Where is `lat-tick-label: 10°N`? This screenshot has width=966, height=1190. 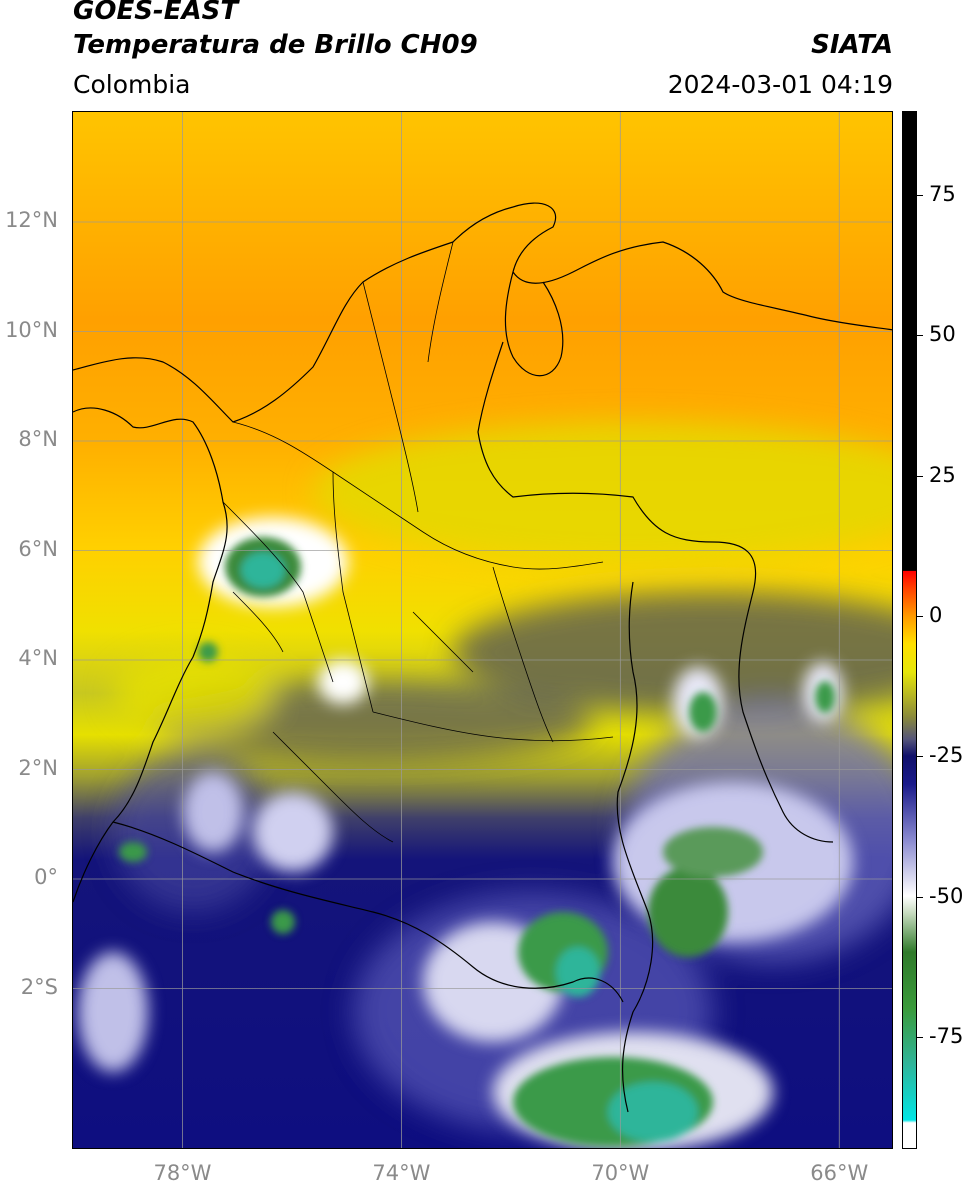
lat-tick-label: 10°N is located at coordinates (31, 329).